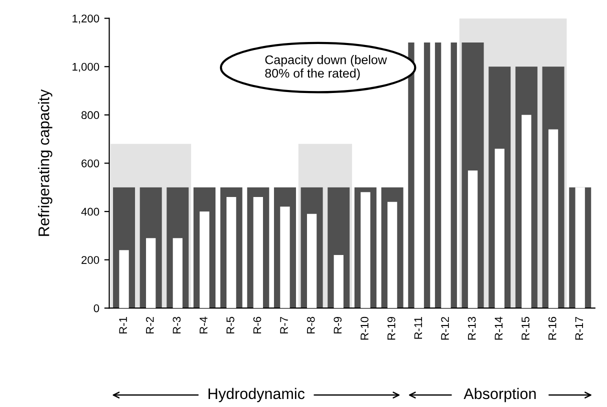  I want to click on x-tick-label: R-8, so click(310, 325).